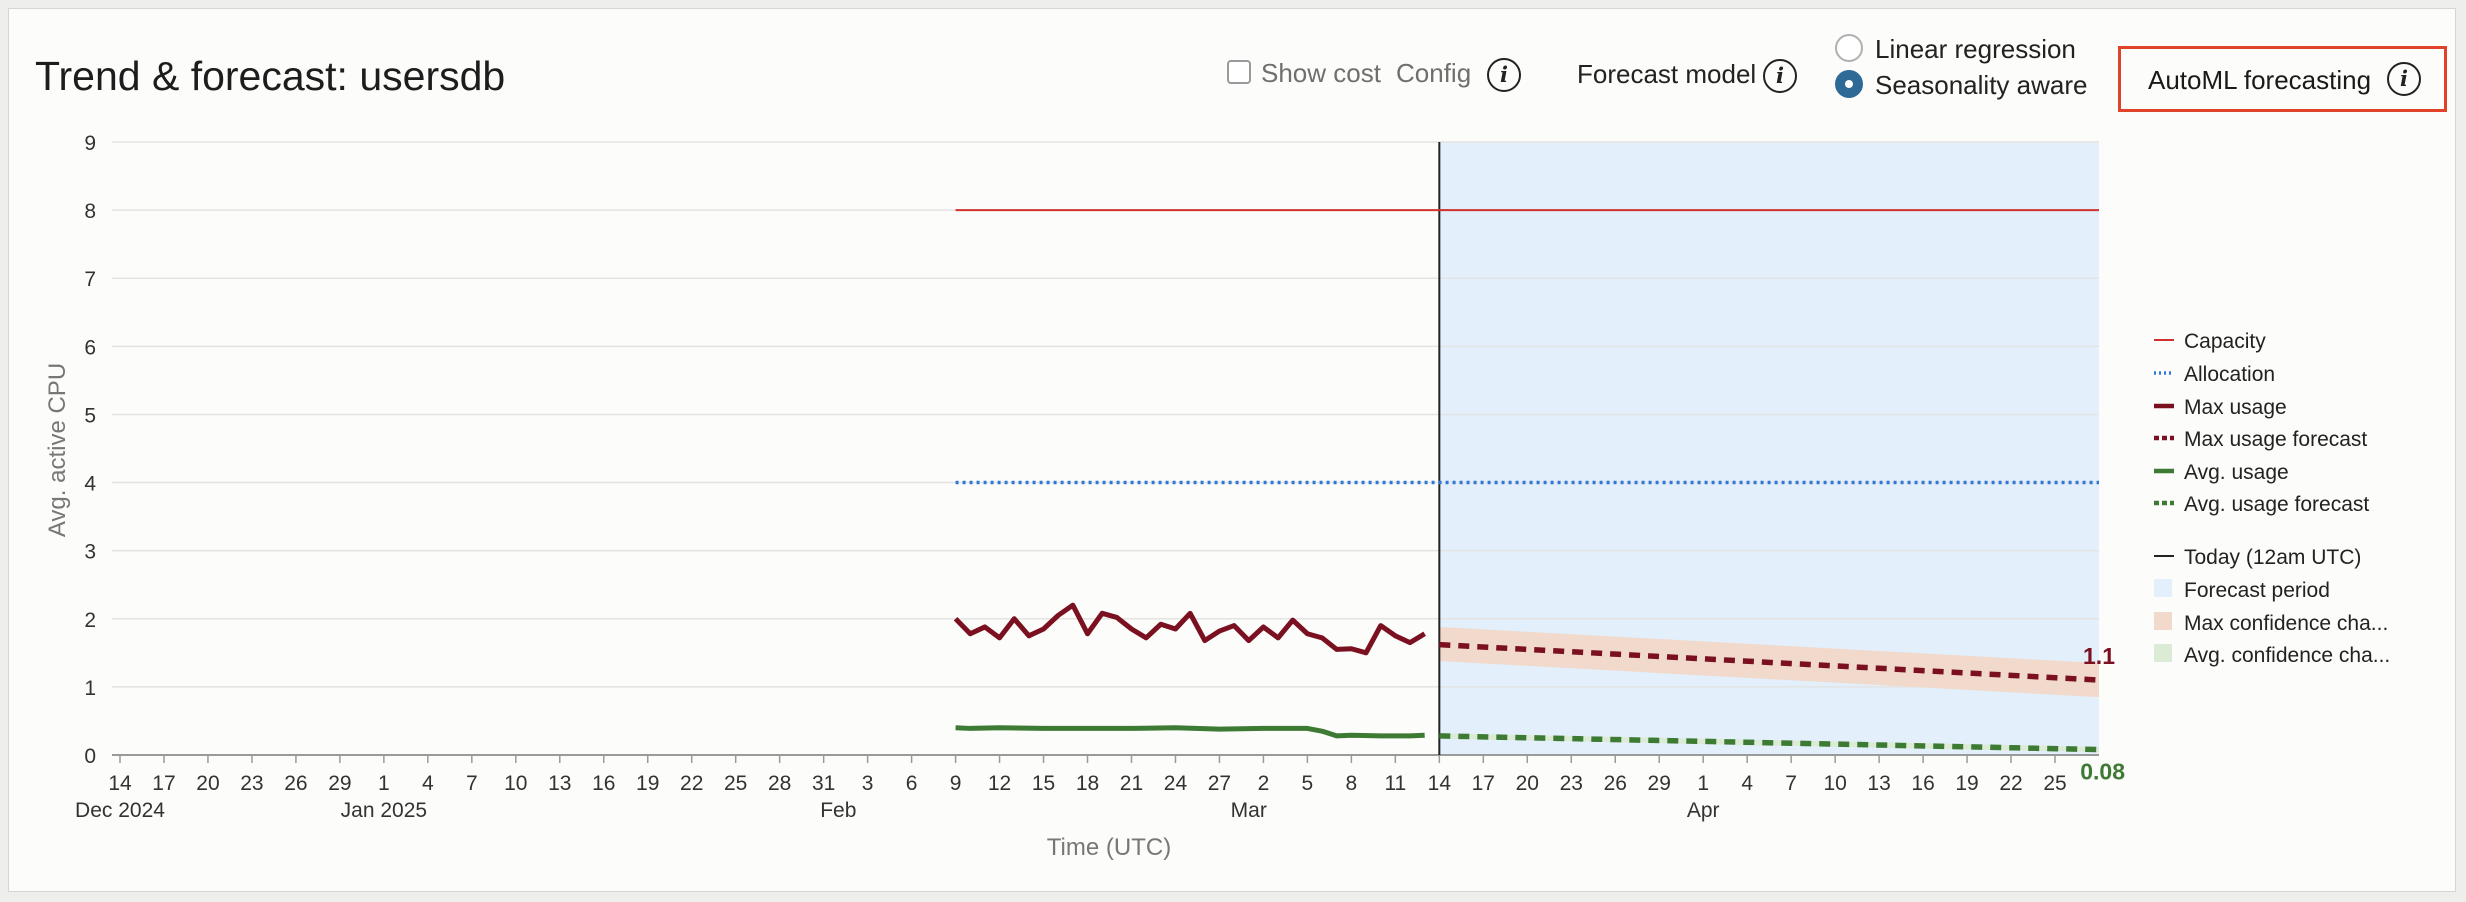  I want to click on y-tick-label: 7, so click(90, 279).